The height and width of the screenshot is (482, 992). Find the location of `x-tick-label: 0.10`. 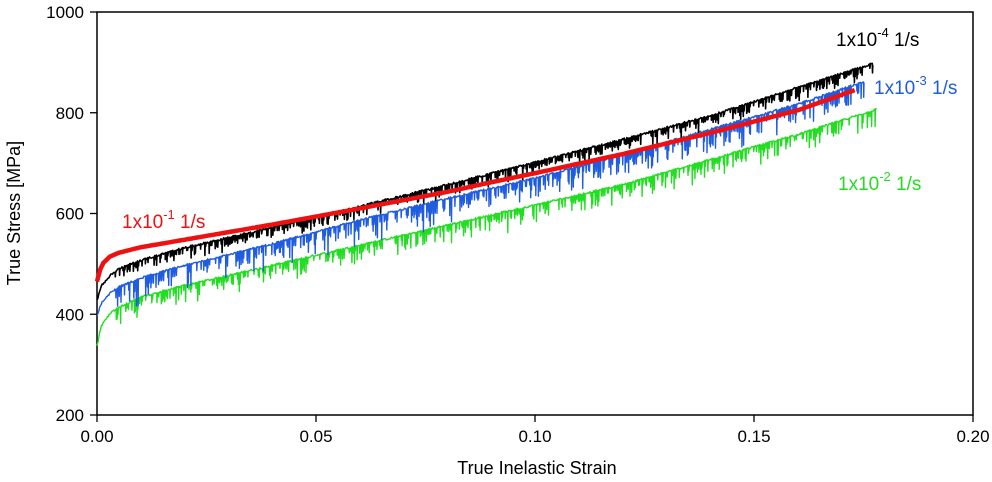

x-tick-label: 0.10 is located at coordinates (534, 436).